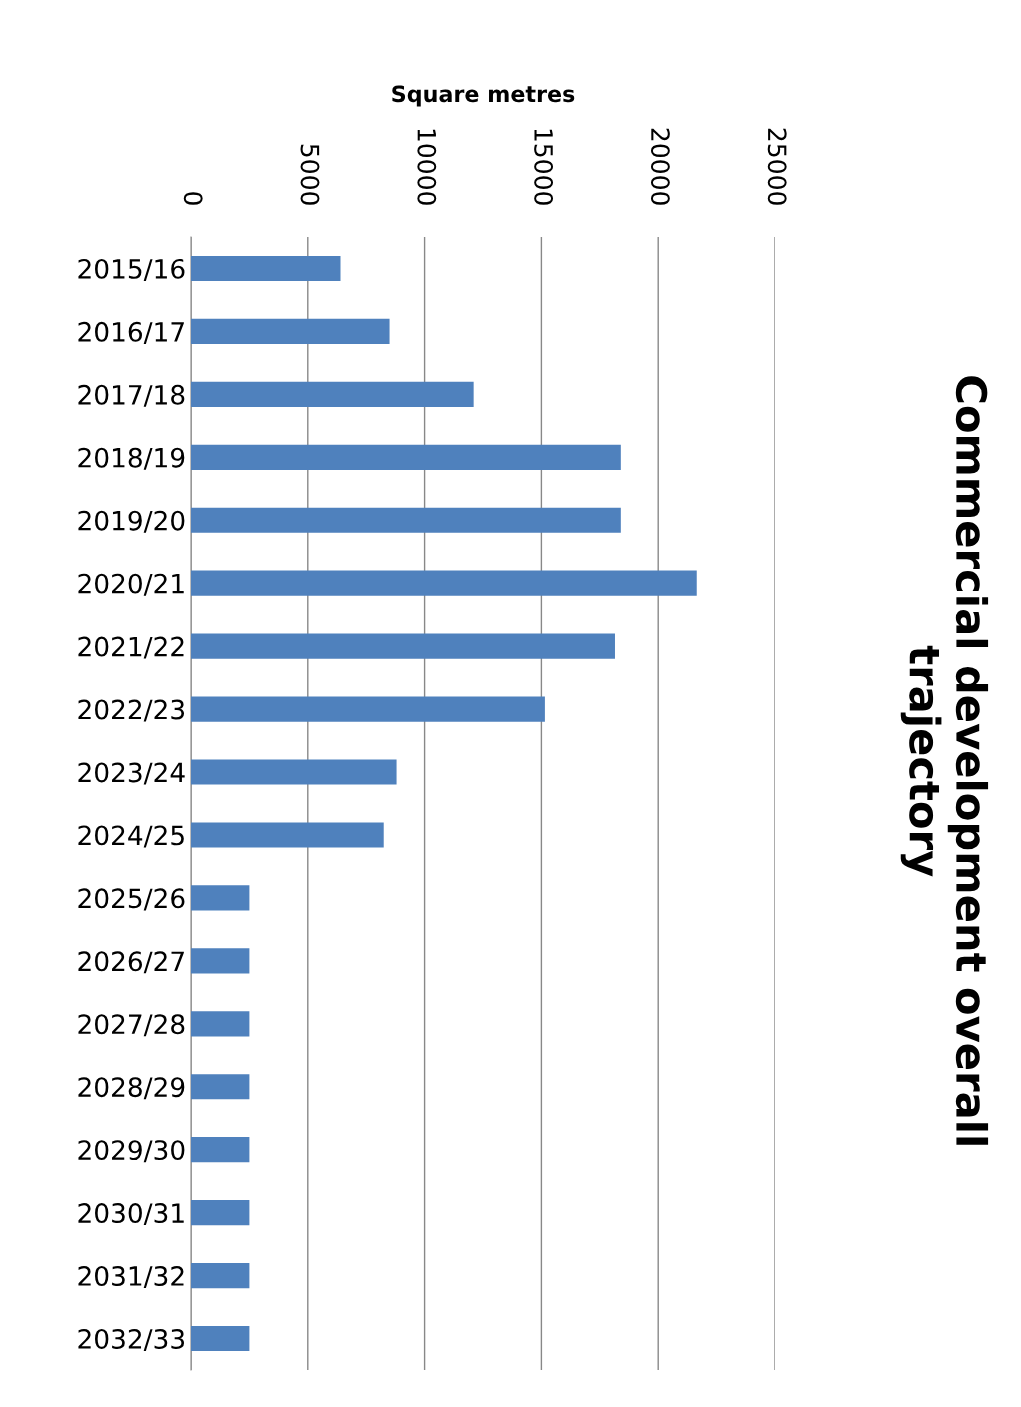  Describe the element at coordinates (944, 760) in the screenshot. I see `text: Commercial development overall trajectory` at that location.